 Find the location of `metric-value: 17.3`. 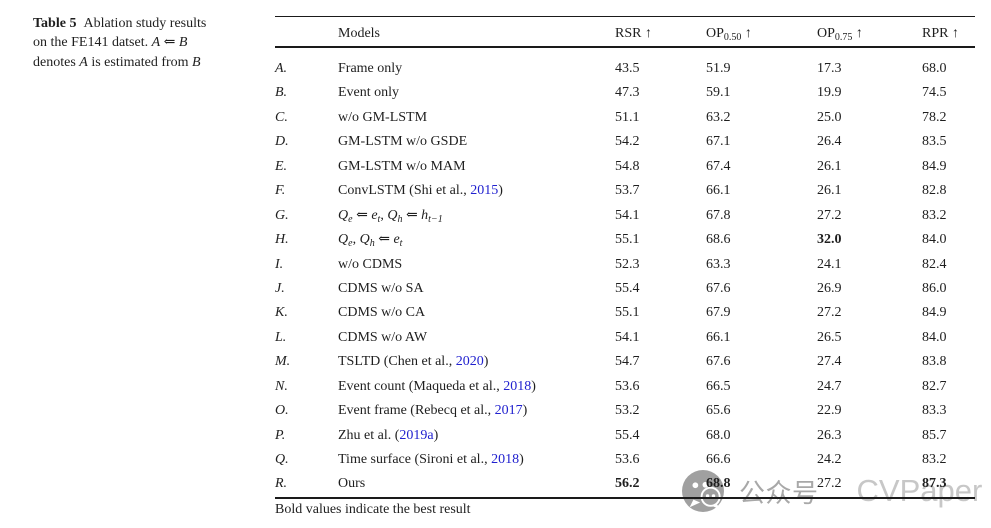

metric-value: 17.3 is located at coordinates (829, 68).